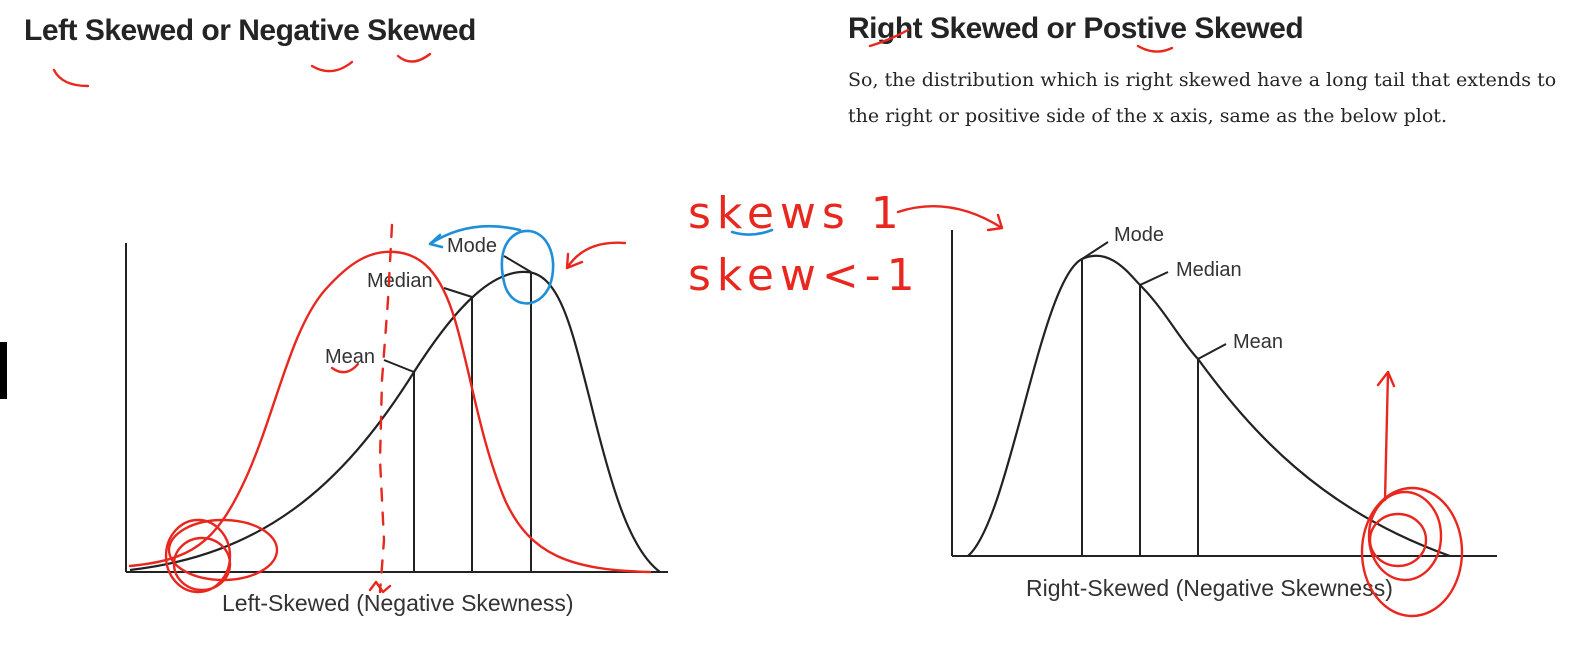 The height and width of the screenshot is (666, 1595). Describe the element at coordinates (517, 264) in the screenshot. I see `left-mode-leader` at that location.